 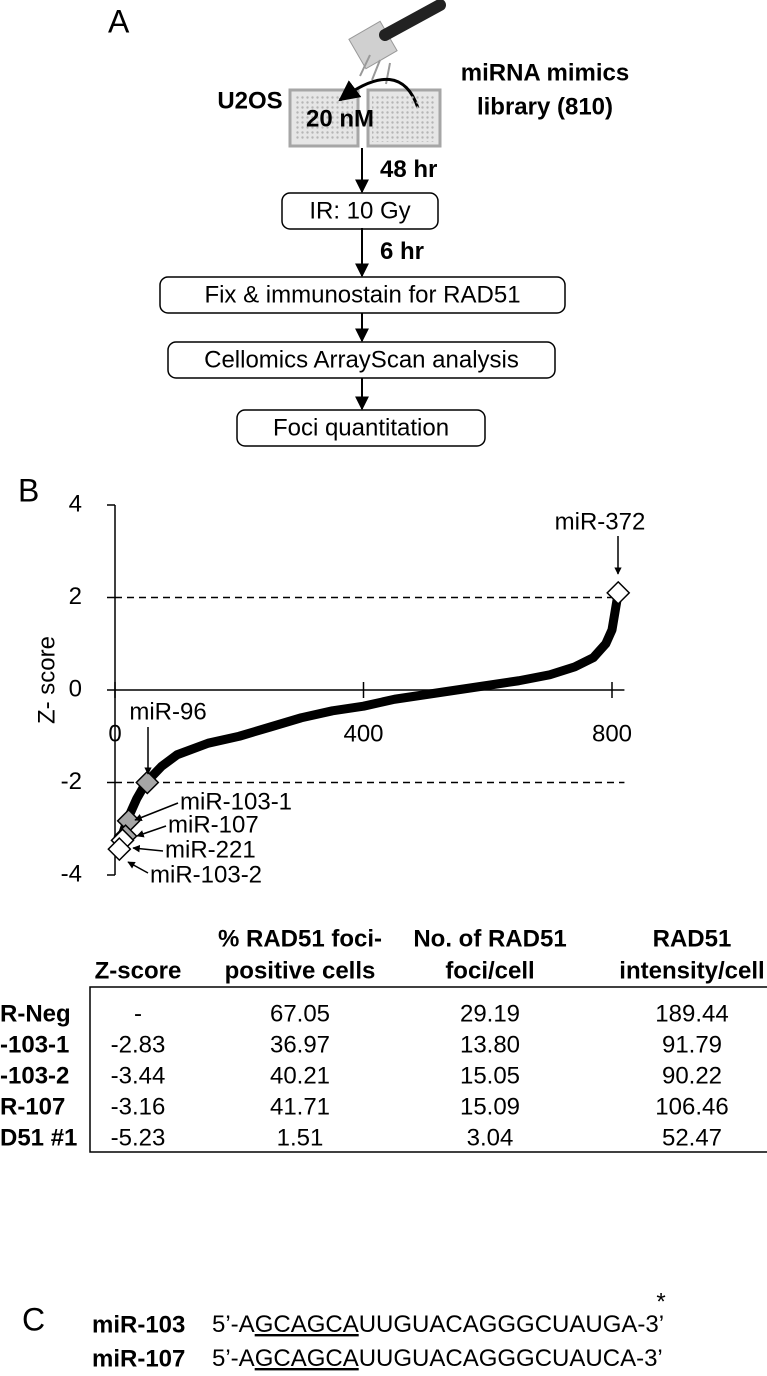 What do you see at coordinates (428, 1069) in the screenshot?
I see `table-border` at bounding box center [428, 1069].